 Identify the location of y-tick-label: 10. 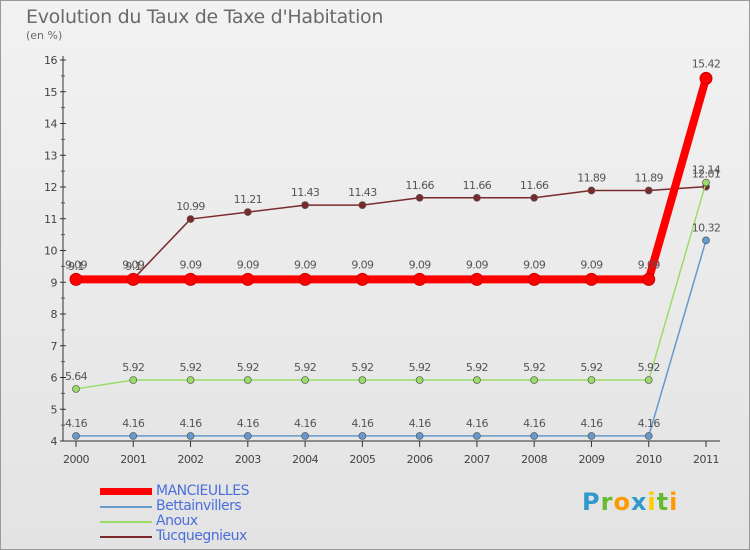
(50, 251).